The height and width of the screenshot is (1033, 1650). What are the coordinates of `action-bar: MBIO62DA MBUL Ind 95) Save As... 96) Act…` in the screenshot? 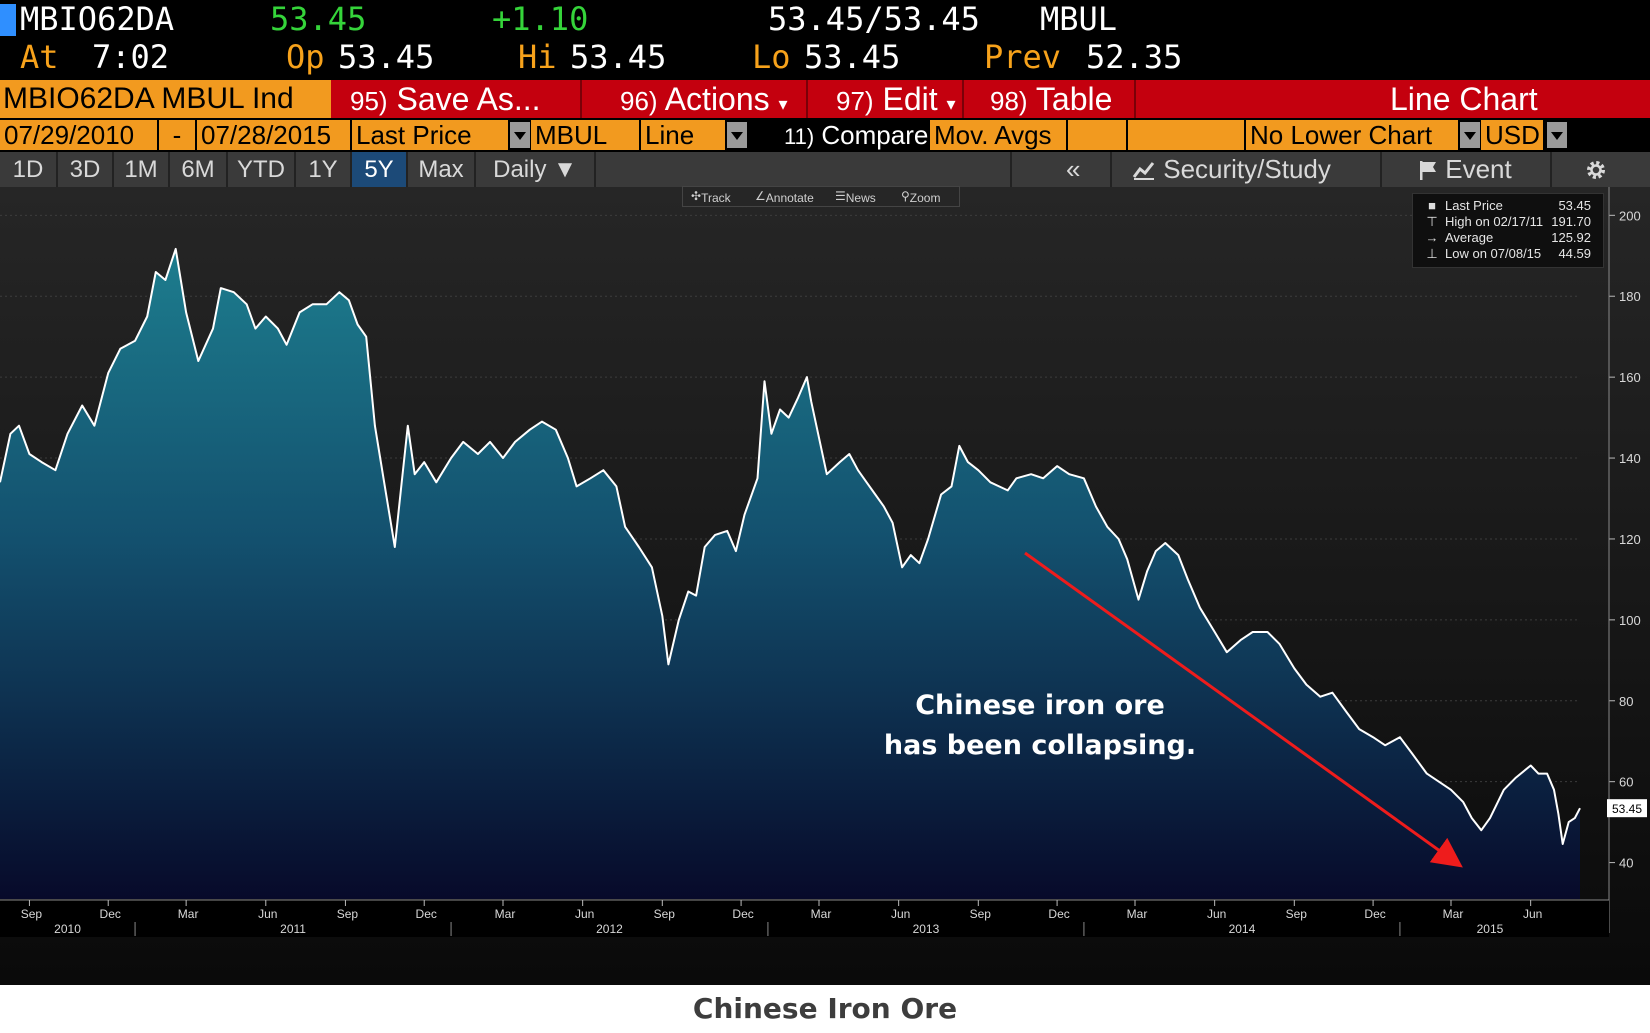 It's located at (825, 99).